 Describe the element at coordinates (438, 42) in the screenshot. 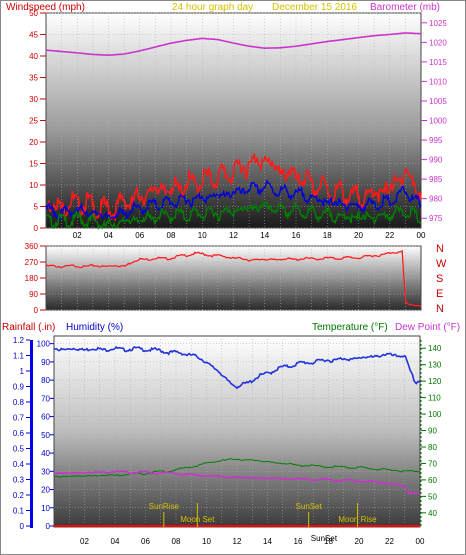

I see `barometer-tick-label: 1020` at that location.